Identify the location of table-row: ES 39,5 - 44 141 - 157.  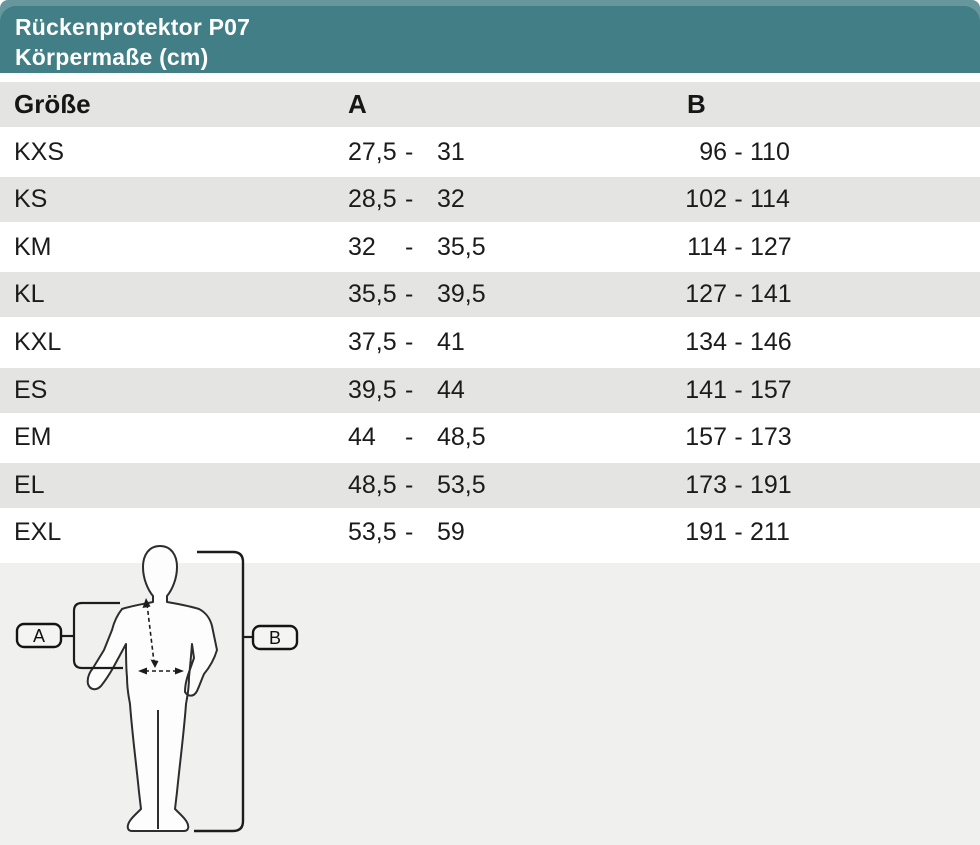
(490, 390).